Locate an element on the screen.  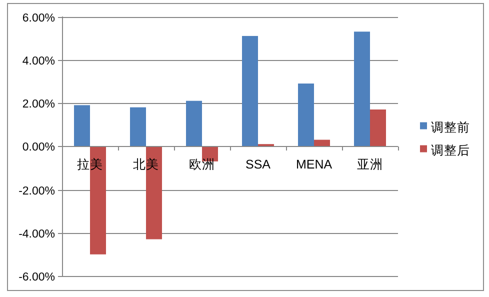
x-tick-label: SSA is located at coordinates (258, 165).